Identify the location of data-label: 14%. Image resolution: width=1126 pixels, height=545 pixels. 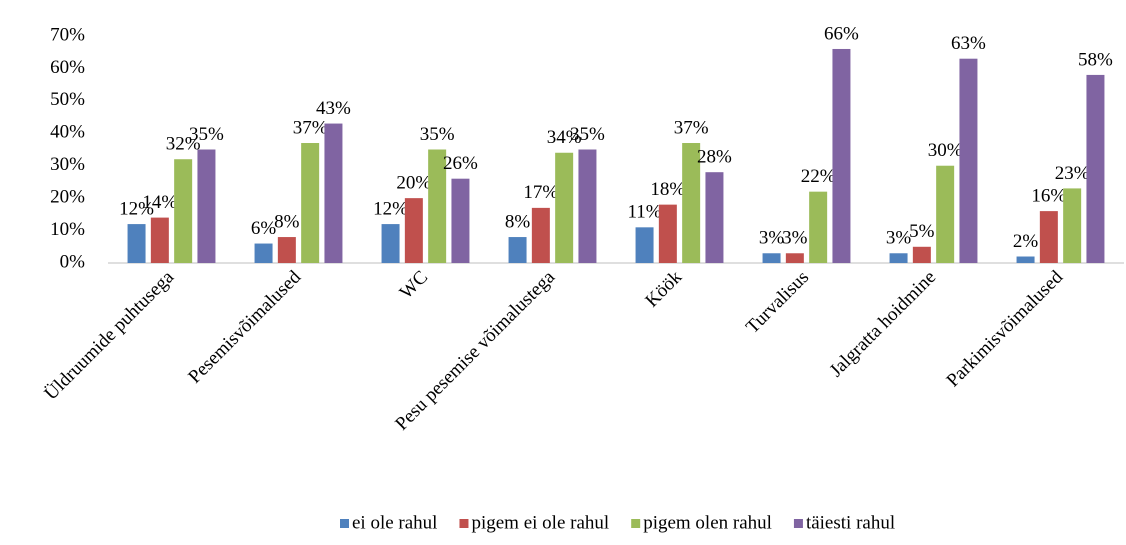
(159, 202).